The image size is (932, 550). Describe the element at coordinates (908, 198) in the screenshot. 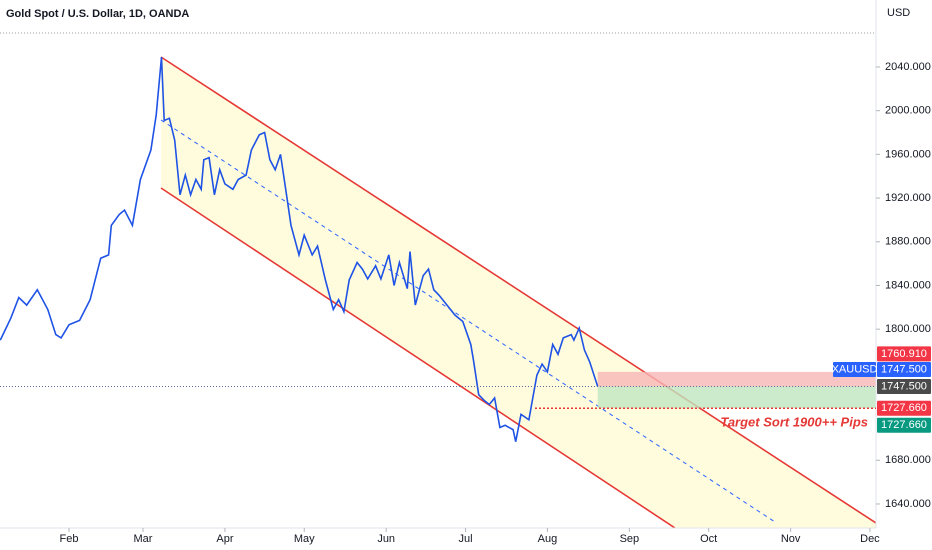

I see `y-tick-label: 1920.000` at that location.